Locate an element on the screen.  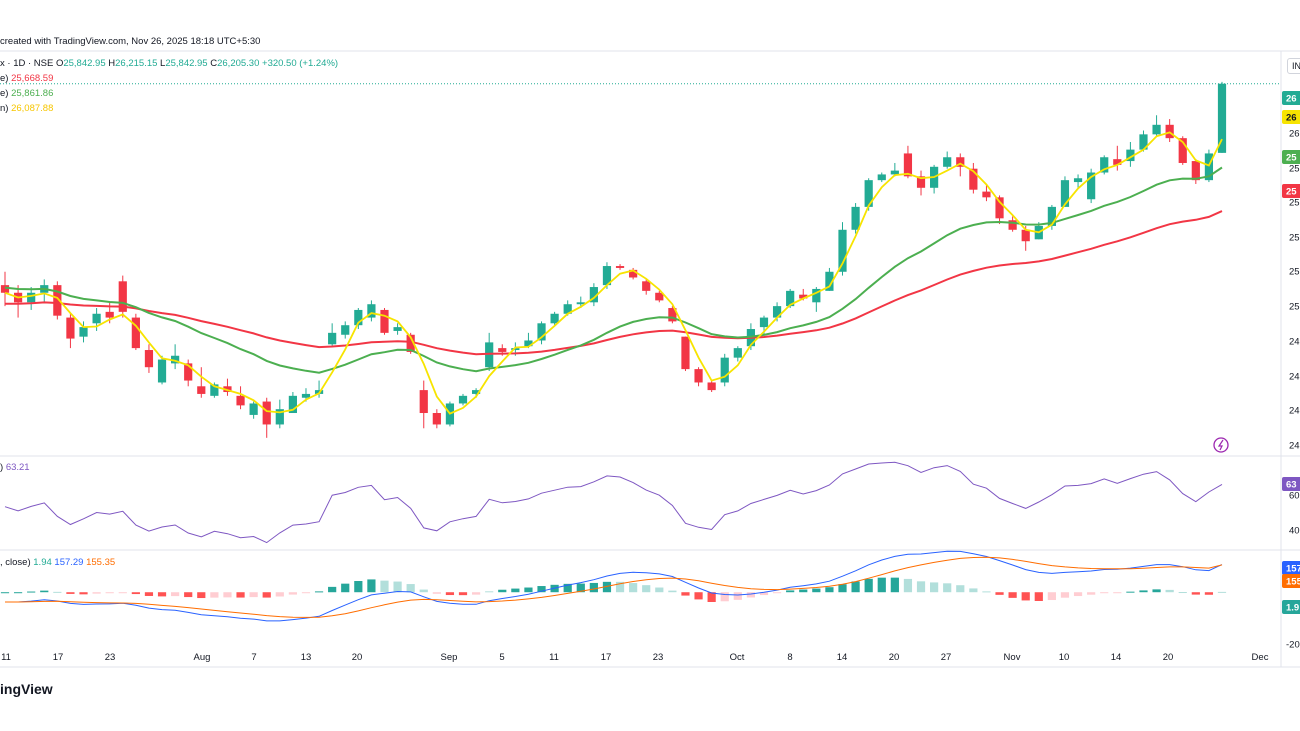
x-tick-label: 5 is located at coordinates (501, 657).